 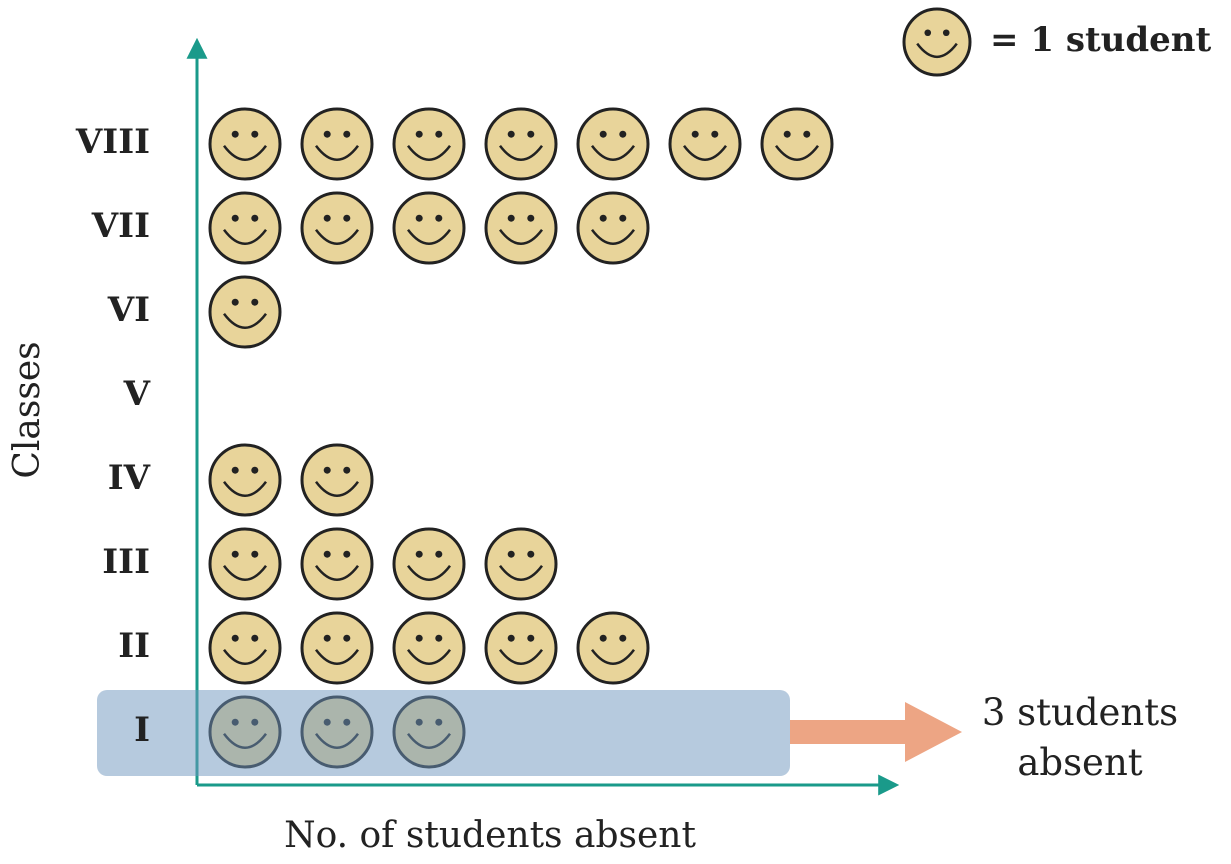 I want to click on legend-text: = 1 student, so click(x=1101, y=40).